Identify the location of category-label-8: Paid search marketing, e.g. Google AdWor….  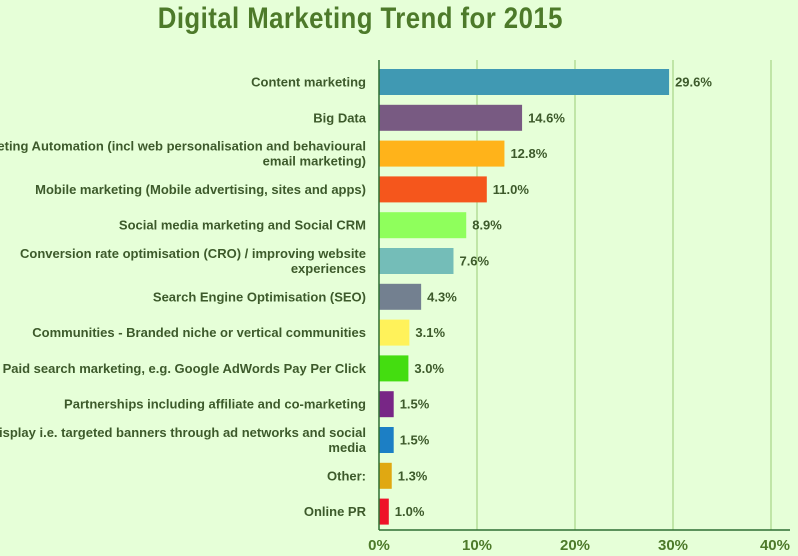
(185, 368).